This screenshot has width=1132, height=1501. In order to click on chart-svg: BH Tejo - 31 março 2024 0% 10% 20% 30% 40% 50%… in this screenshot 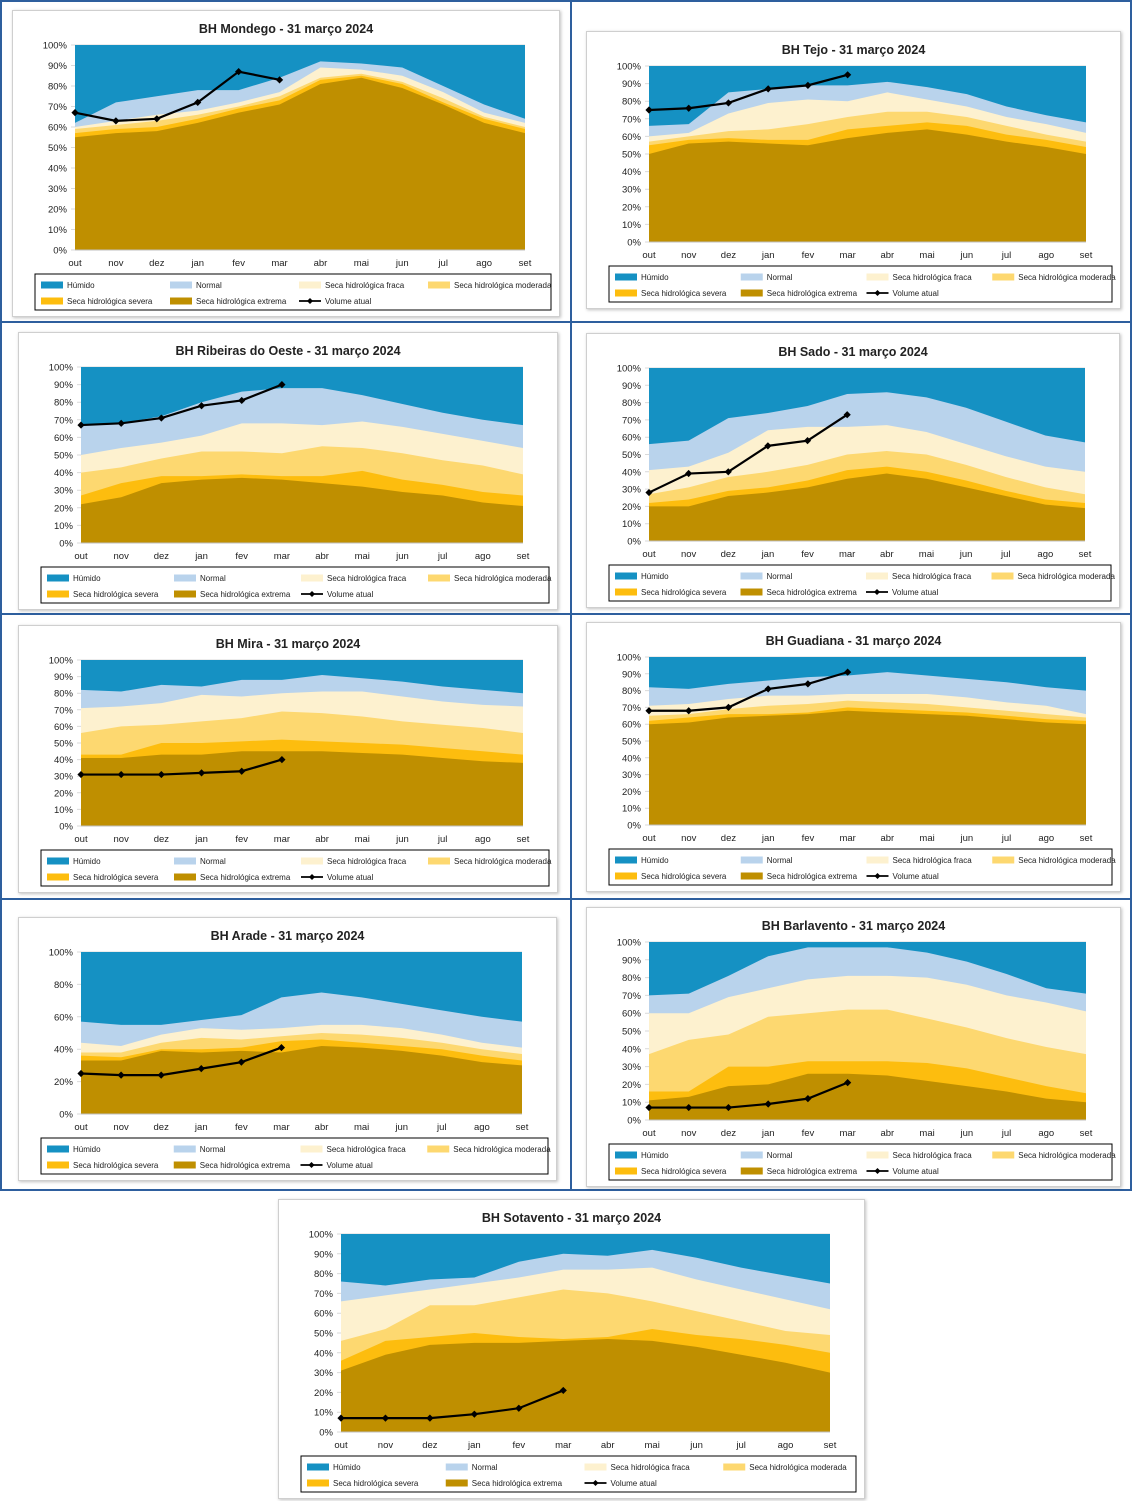, I will do `click(862, 173)`.